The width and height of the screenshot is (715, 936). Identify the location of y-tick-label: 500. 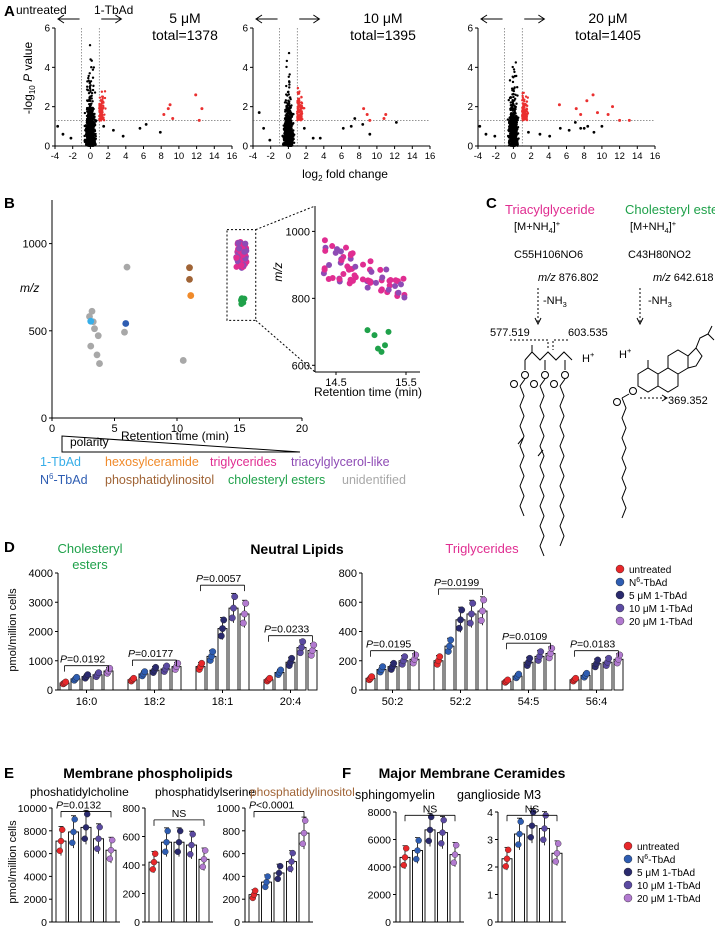
(38, 332).